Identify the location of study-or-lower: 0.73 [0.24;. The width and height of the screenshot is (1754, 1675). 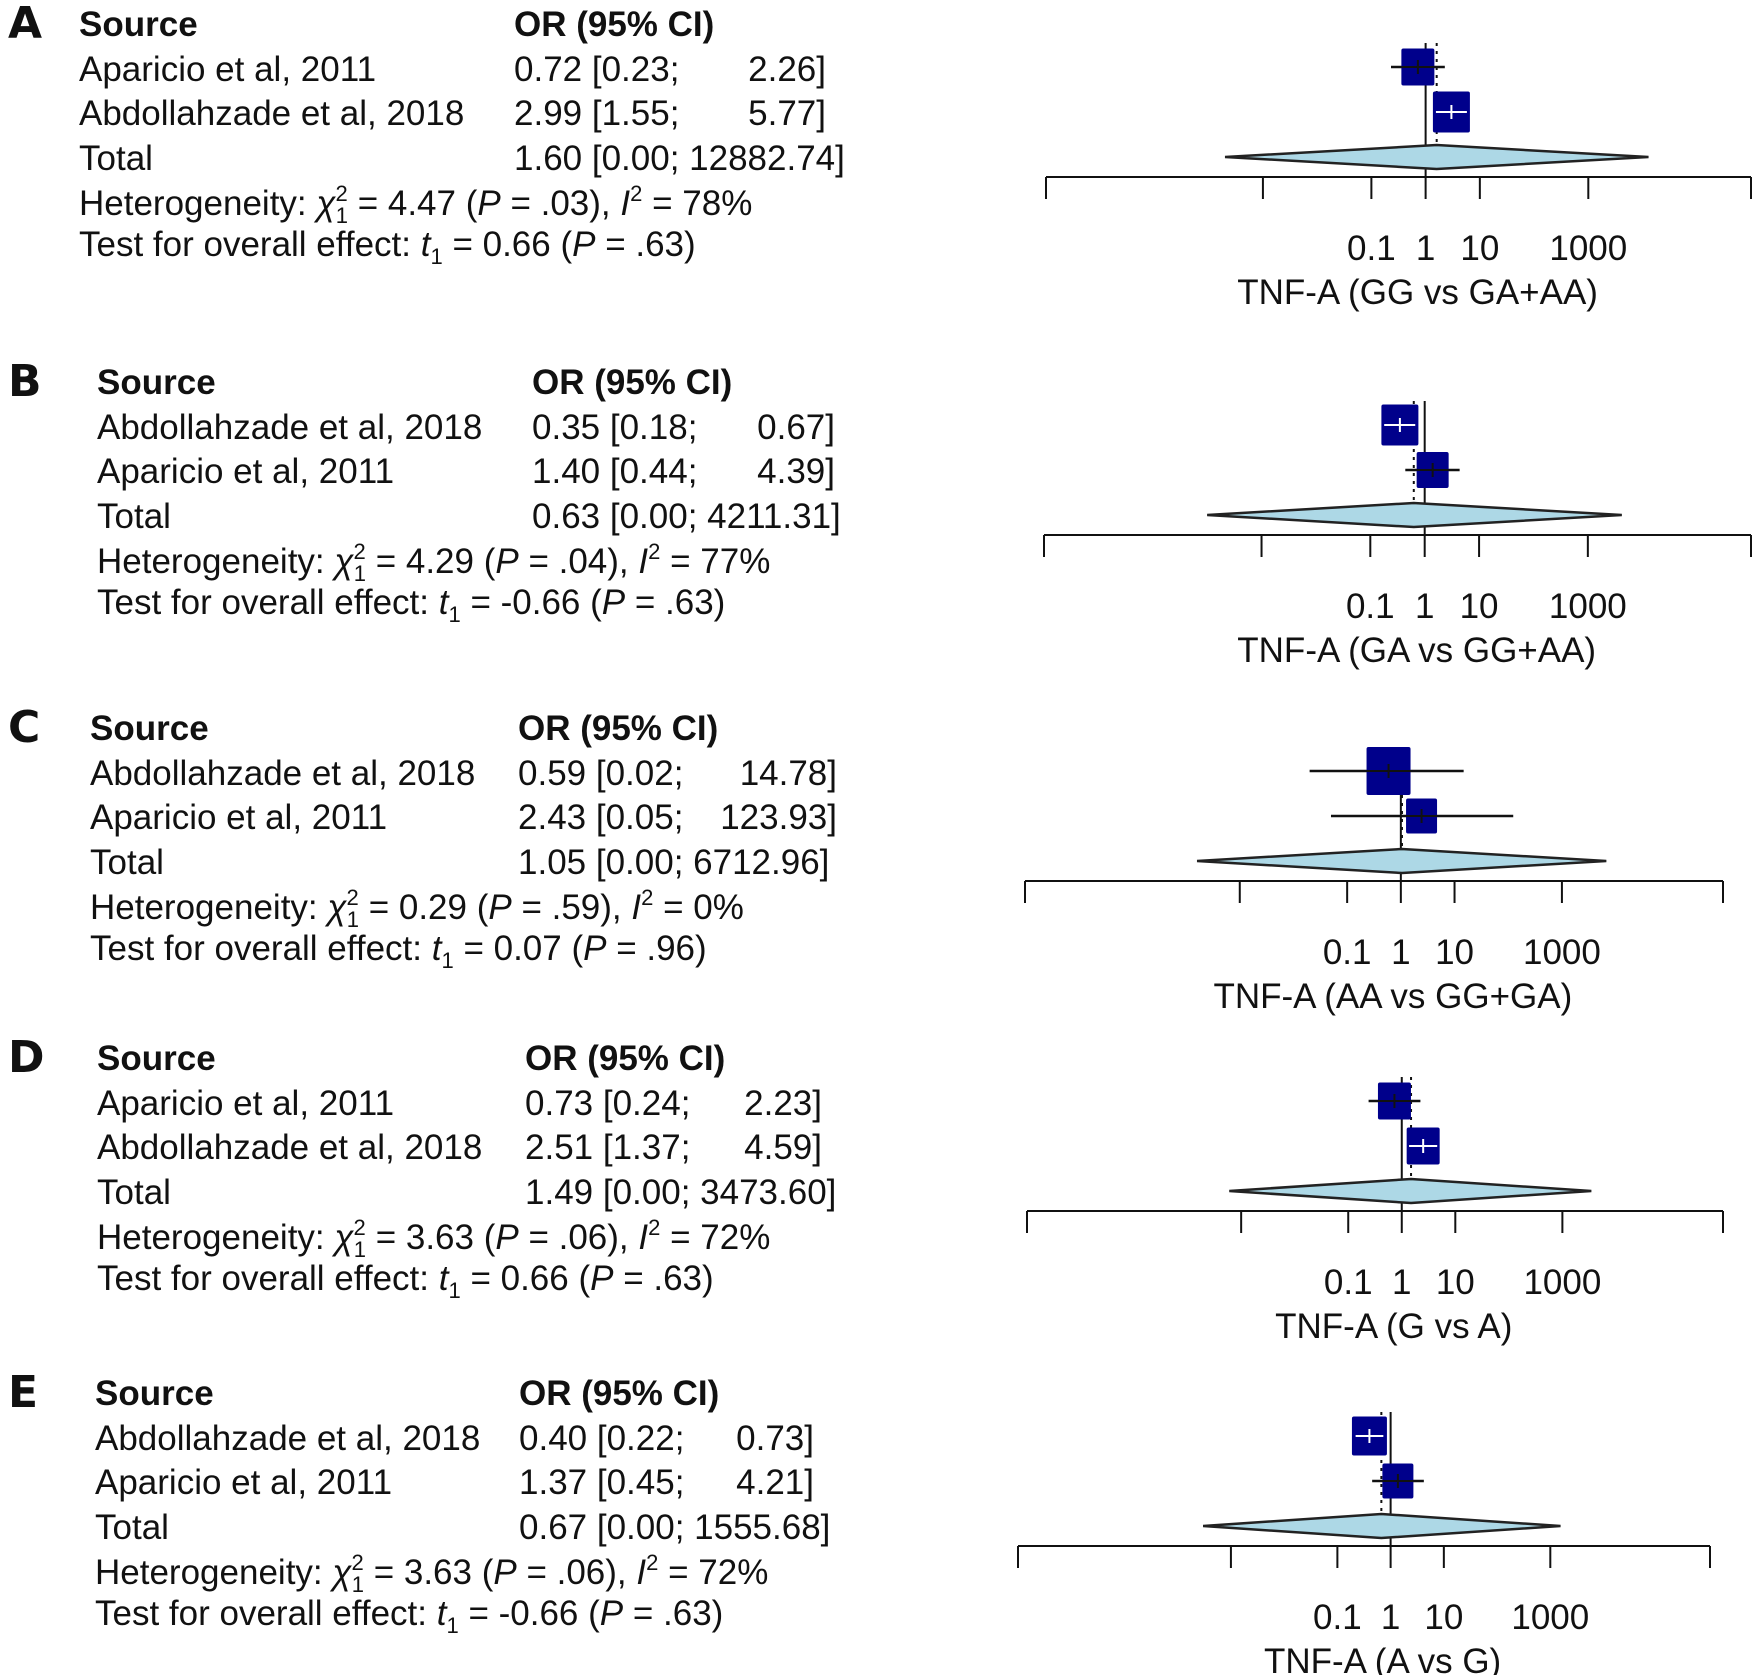
(607, 1103).